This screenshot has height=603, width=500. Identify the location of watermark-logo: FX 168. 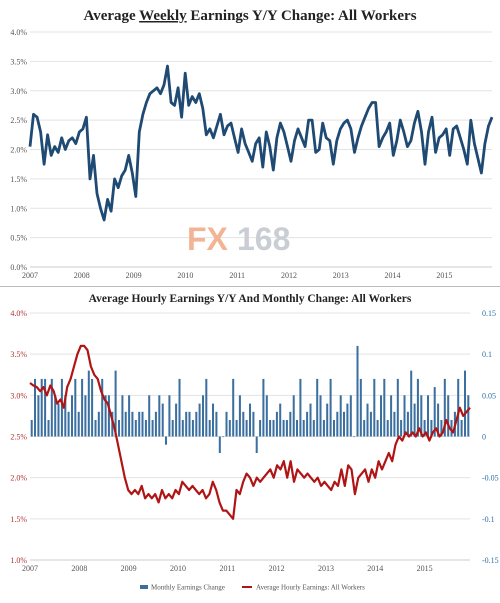
(238, 239).